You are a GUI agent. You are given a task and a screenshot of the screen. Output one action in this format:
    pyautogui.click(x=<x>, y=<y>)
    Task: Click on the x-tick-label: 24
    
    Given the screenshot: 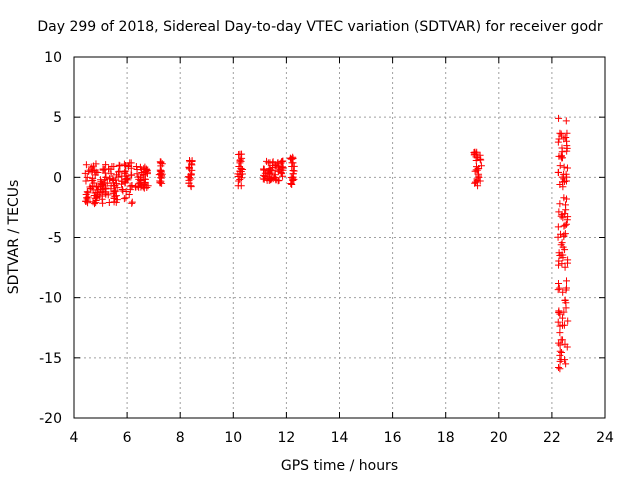 What is the action you would take?
    pyautogui.click(x=605, y=438)
    